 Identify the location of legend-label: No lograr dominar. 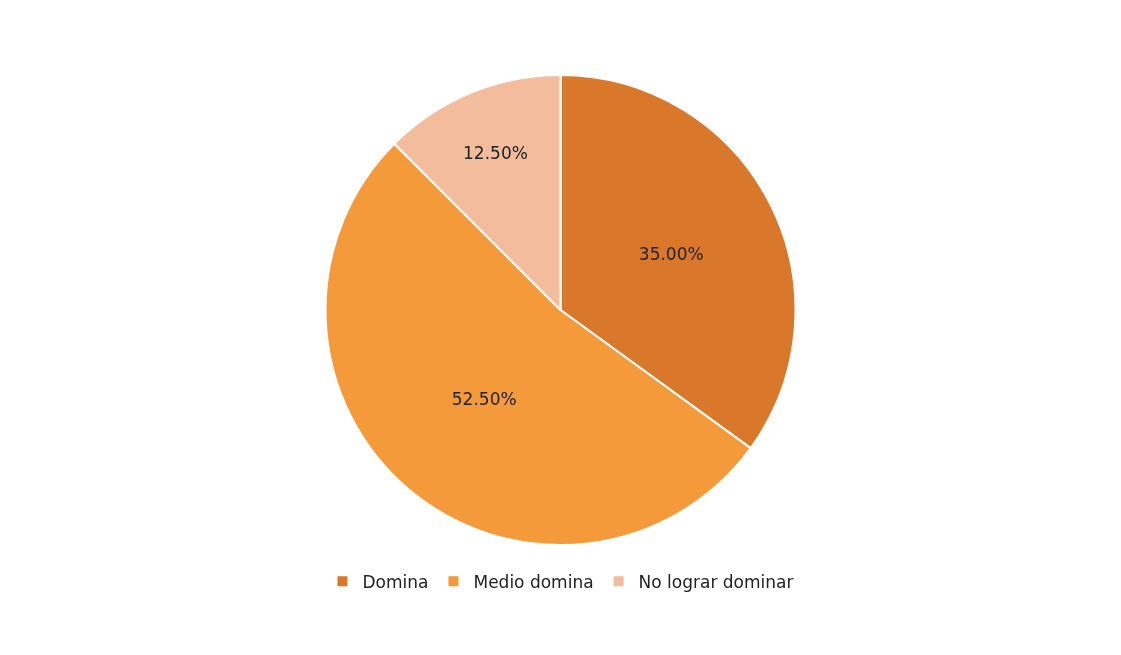
(716, 581).